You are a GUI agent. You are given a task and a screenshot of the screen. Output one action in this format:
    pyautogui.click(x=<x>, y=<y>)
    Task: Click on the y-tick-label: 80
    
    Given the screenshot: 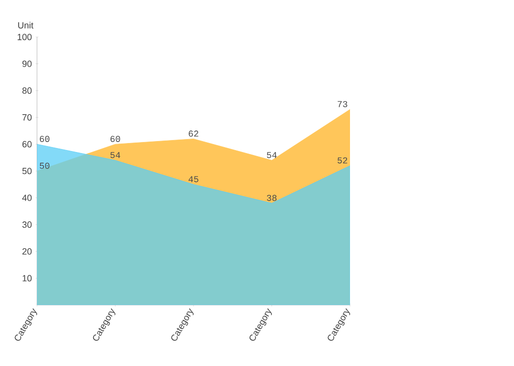 What is the action you would take?
    pyautogui.click(x=27, y=90)
    